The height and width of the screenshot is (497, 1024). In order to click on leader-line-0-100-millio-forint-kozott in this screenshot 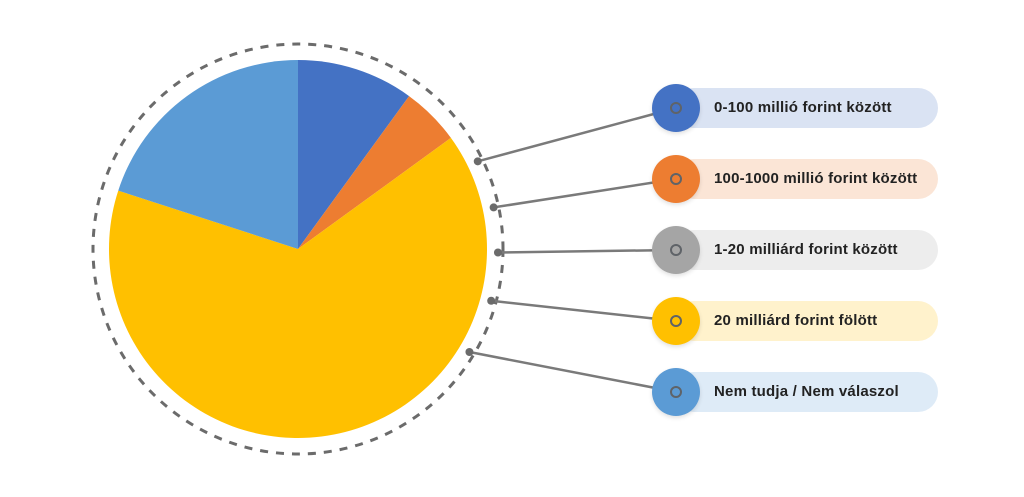, I will do `click(577, 134)`.